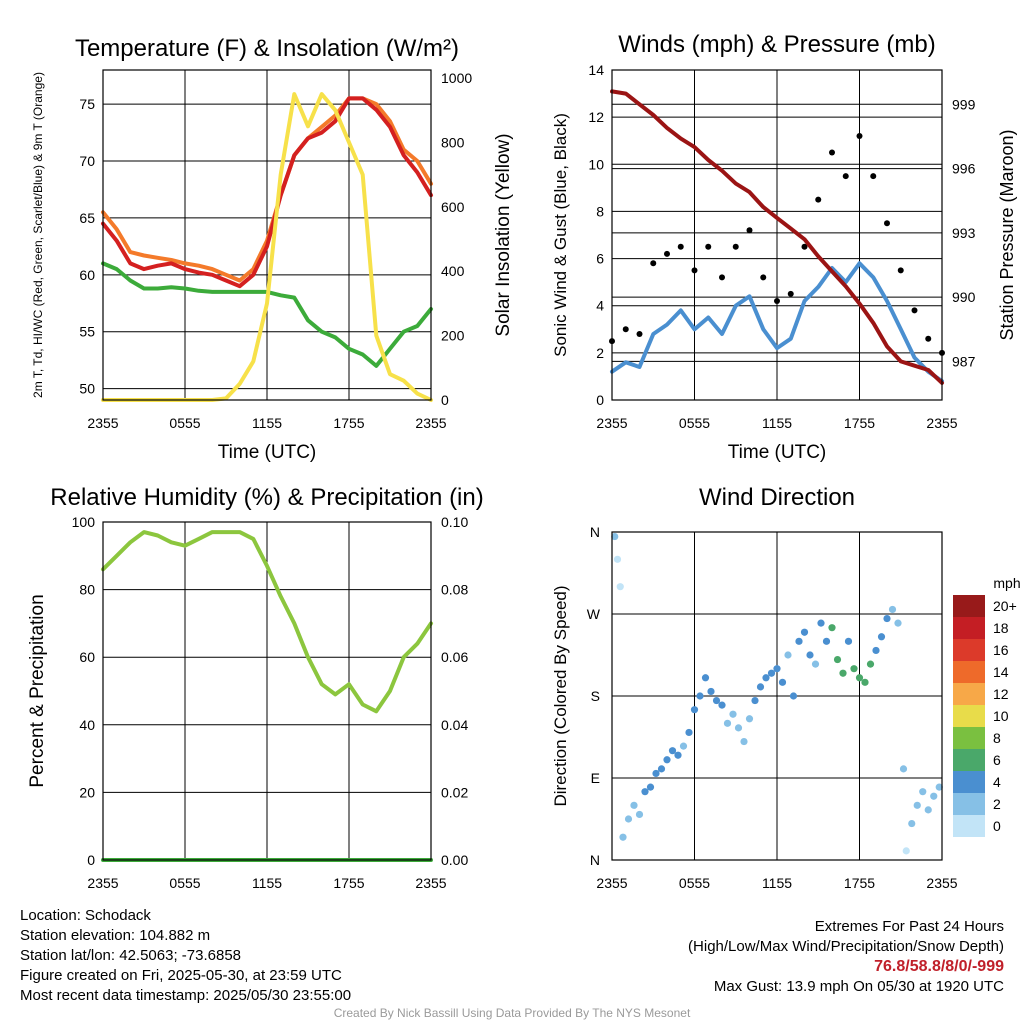  I want to click on colorbar-label: 4, so click(997, 782).